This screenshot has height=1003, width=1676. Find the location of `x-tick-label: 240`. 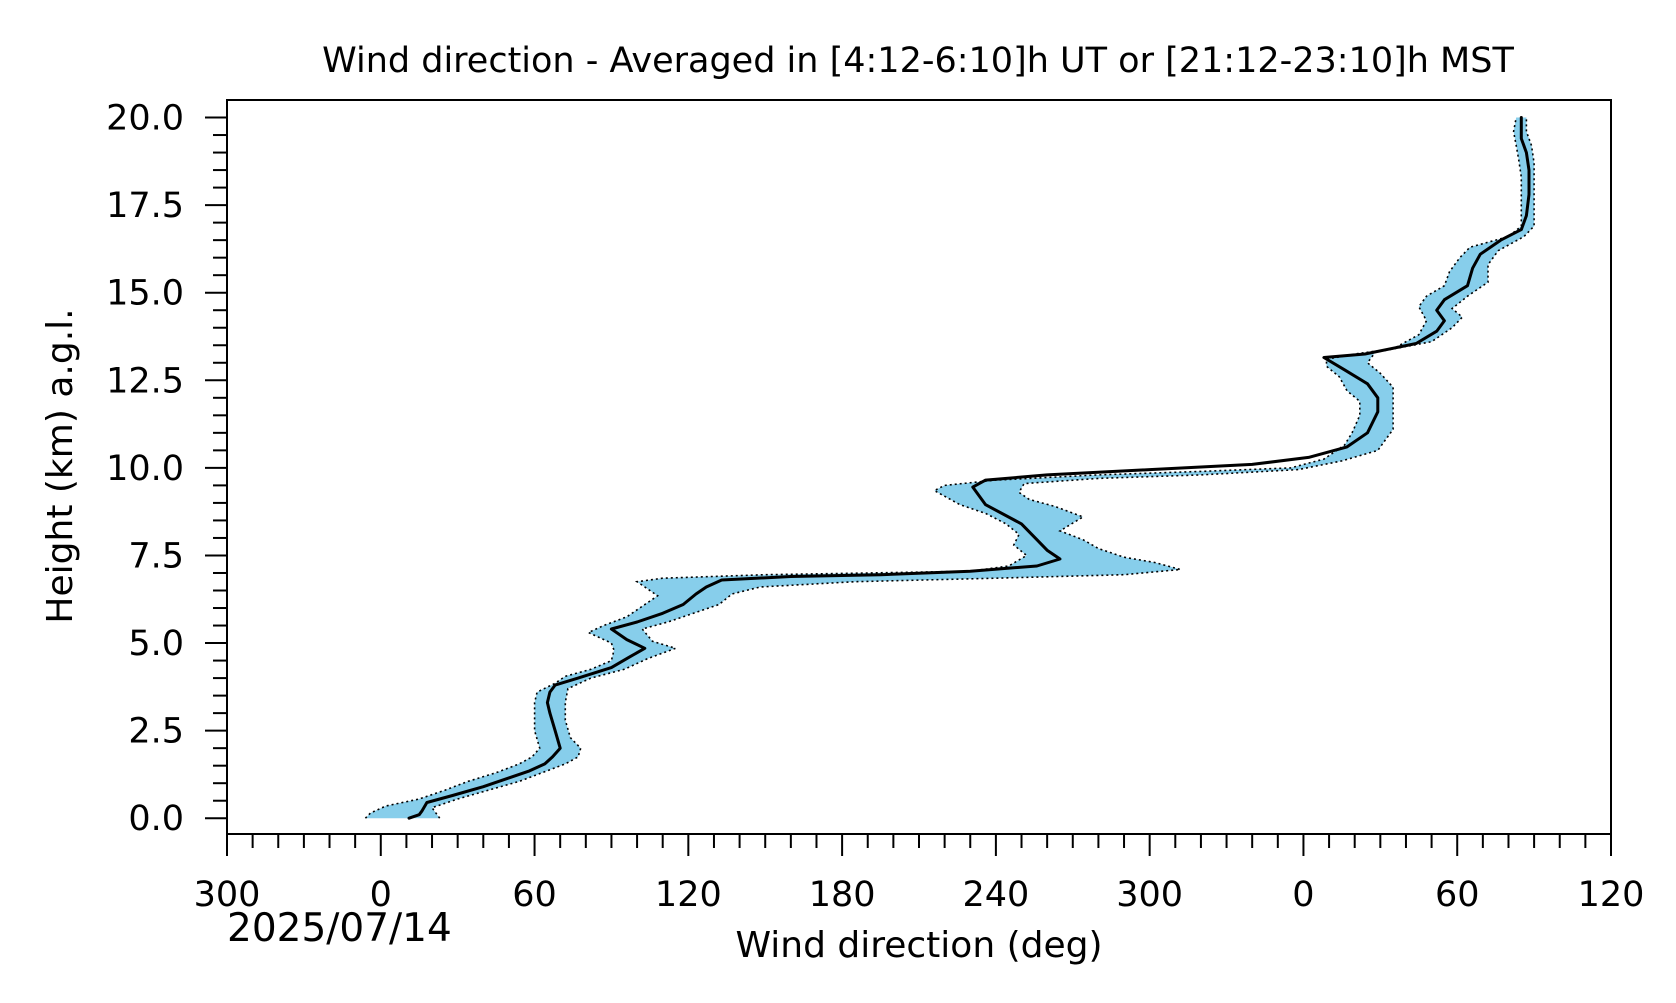

x-tick-label: 240 is located at coordinates (995, 895).